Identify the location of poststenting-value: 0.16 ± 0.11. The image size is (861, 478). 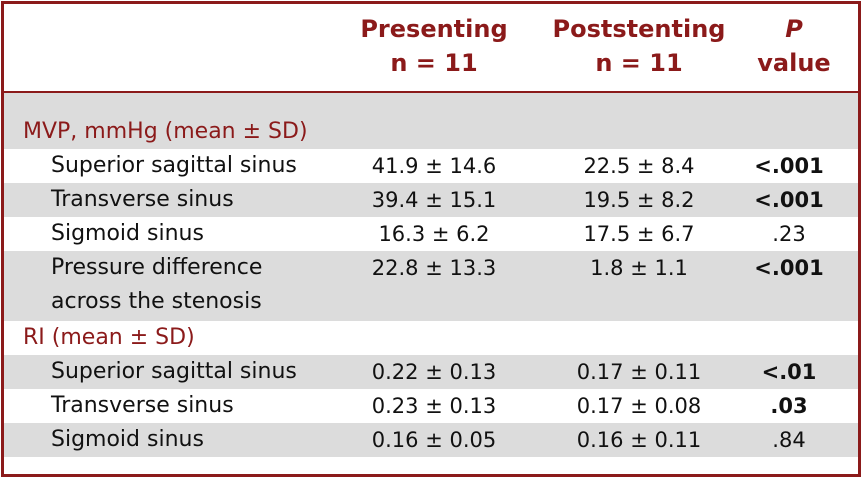
(639, 440).